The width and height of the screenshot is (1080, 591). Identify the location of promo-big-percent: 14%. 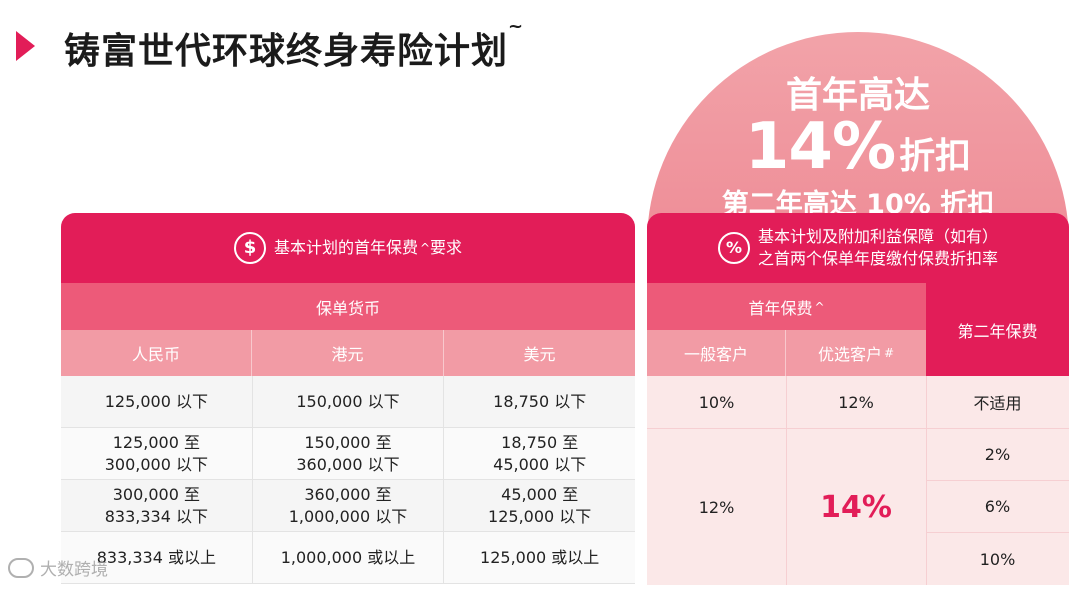
(820, 147).